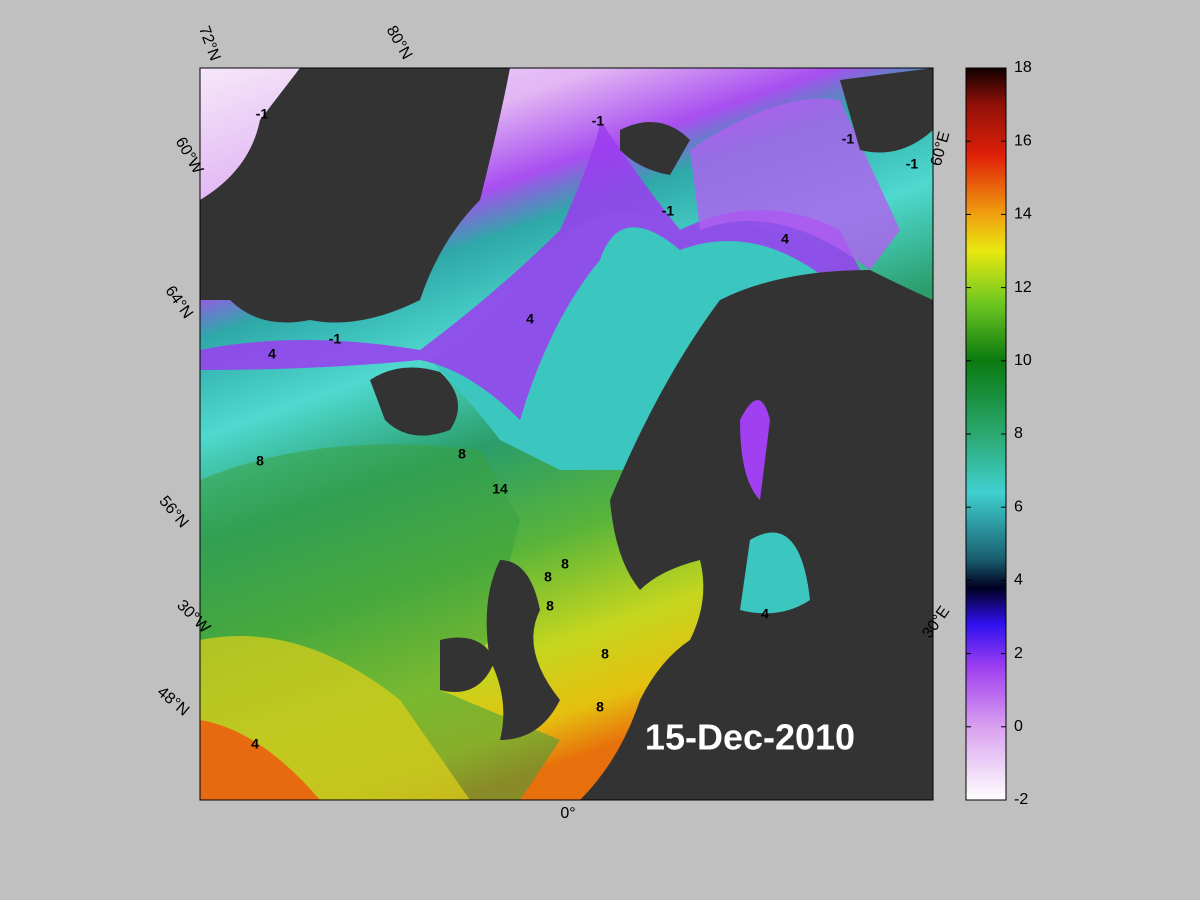 This screenshot has width=1200, height=900. I want to click on colorbar-tick-label: 18, so click(1023, 67).